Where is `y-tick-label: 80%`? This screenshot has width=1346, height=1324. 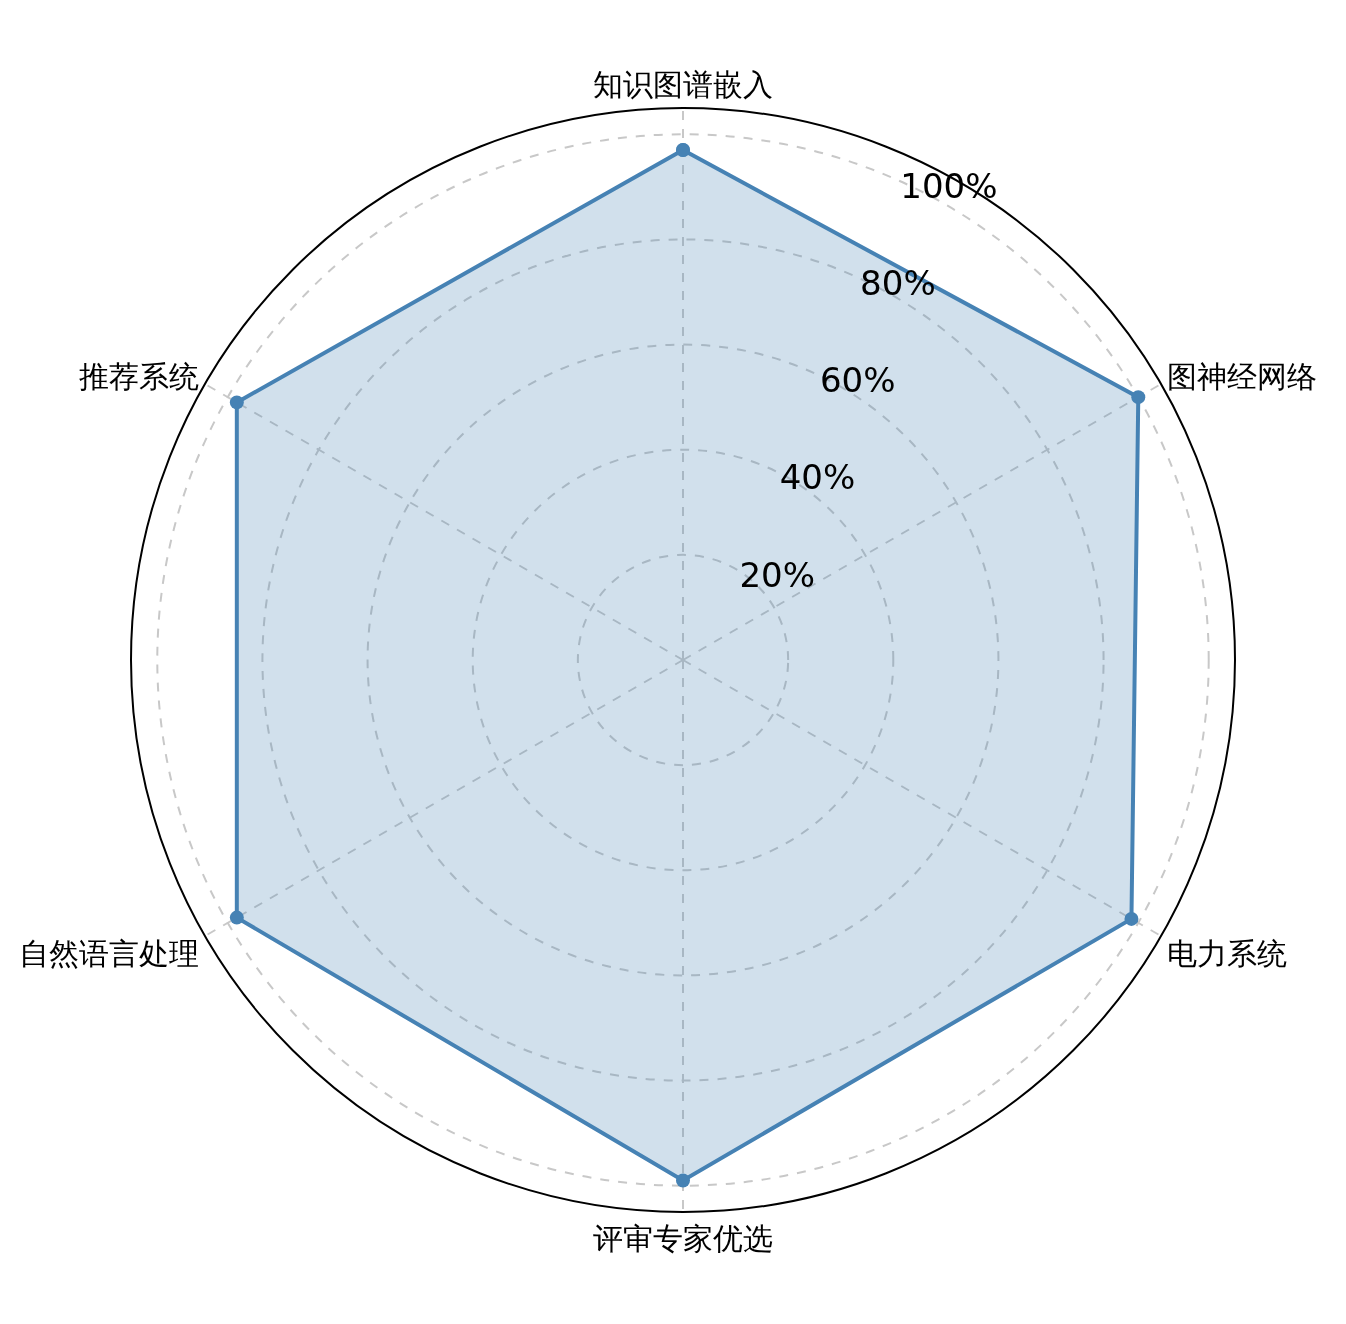
y-tick-label: 80% is located at coordinates (898, 283).